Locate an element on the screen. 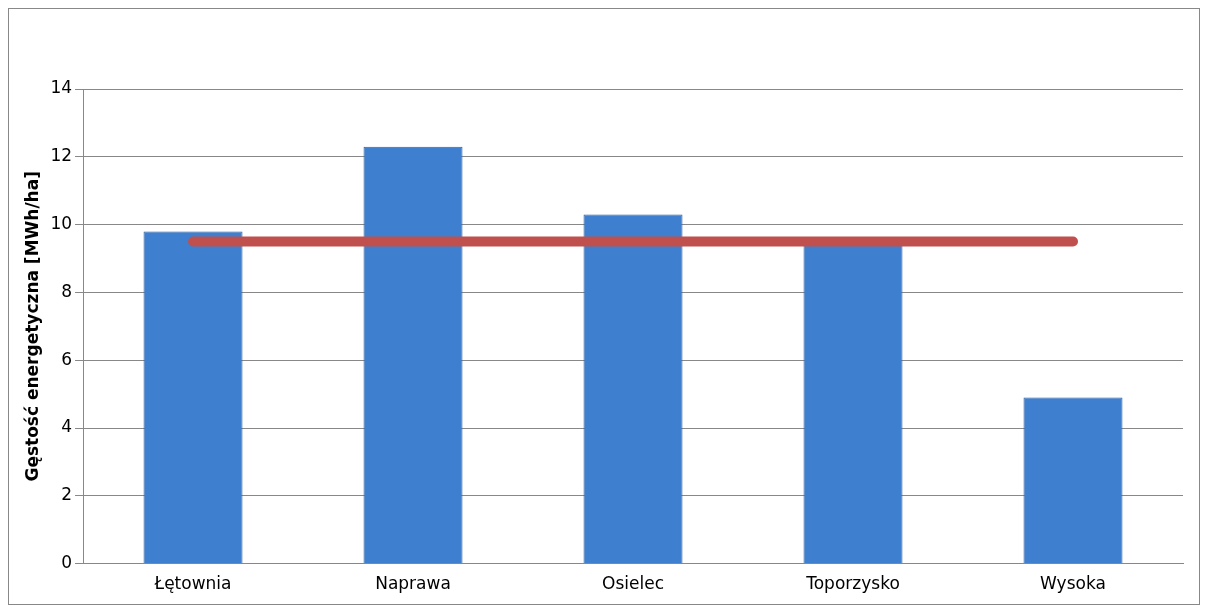 Image resolution: width=1208 pixels, height=613 pixels. y-tick-label: 14 is located at coordinates (61, 87).